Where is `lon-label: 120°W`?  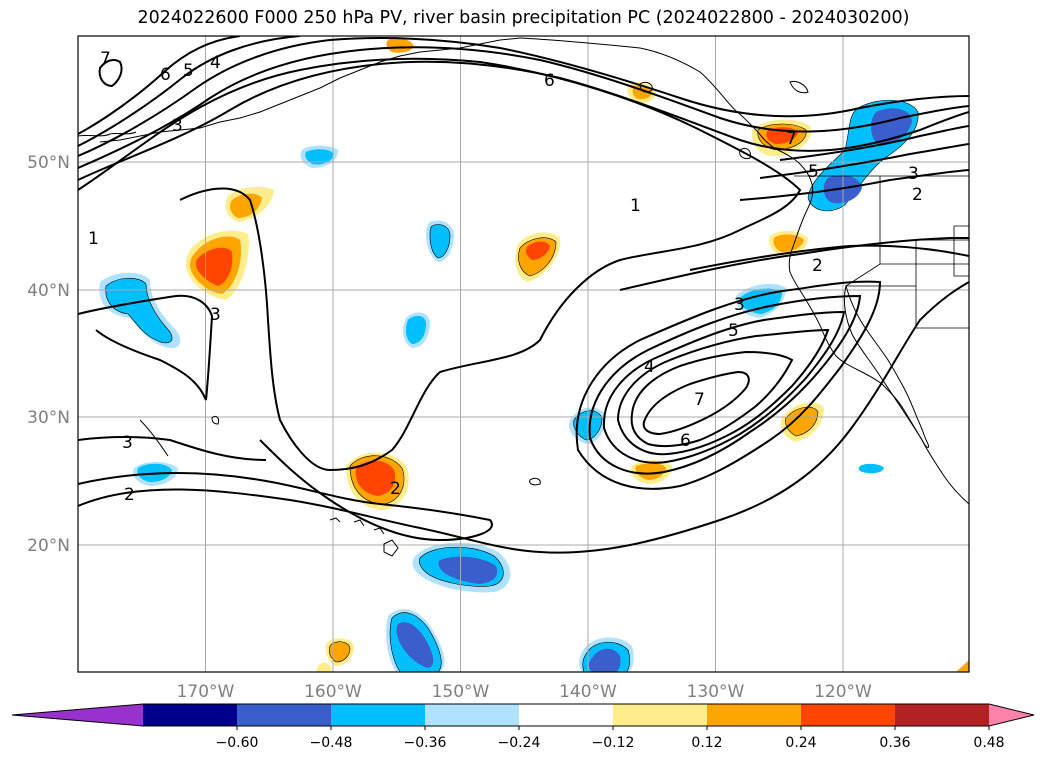
lon-label: 120°W is located at coordinates (843, 692).